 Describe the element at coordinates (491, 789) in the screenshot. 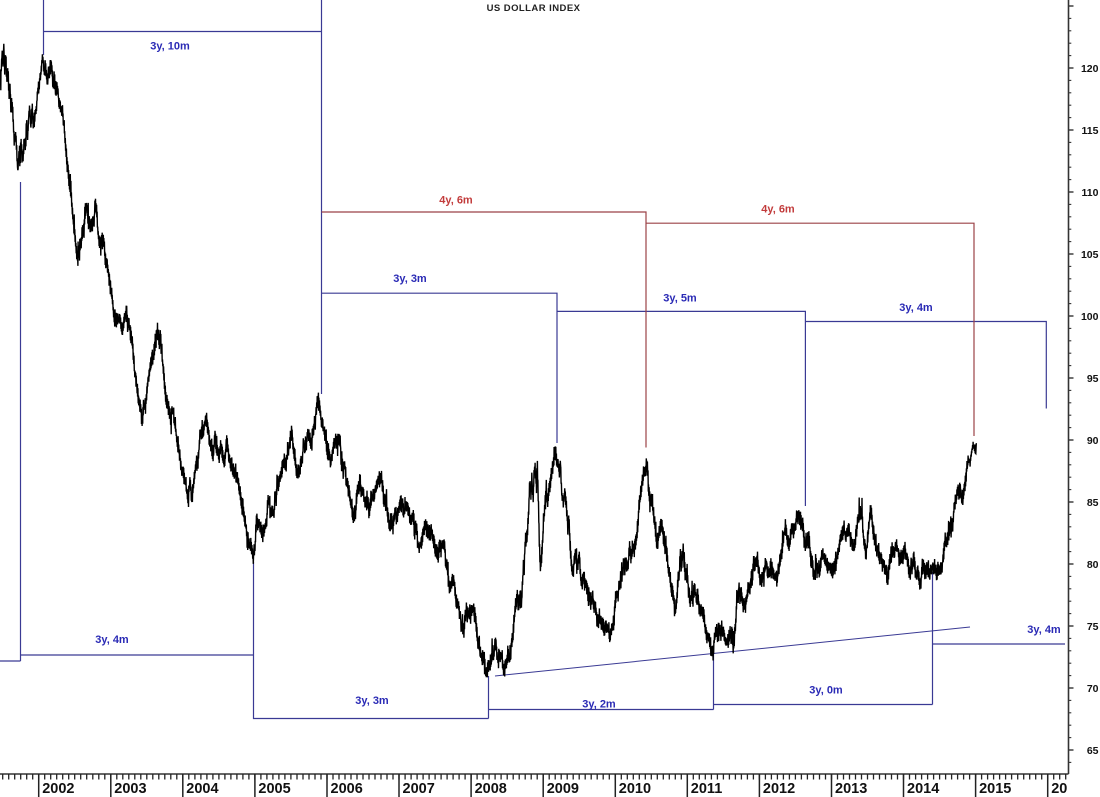

I see `svg-text: 2008` at that location.